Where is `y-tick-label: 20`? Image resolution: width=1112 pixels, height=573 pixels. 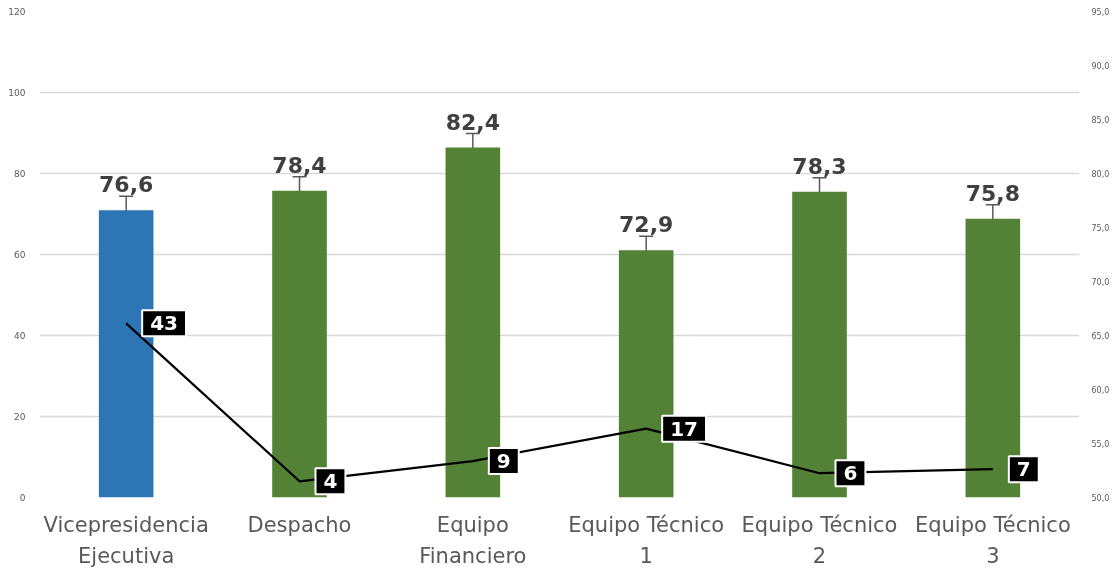 y-tick-label: 20 is located at coordinates (20, 417).